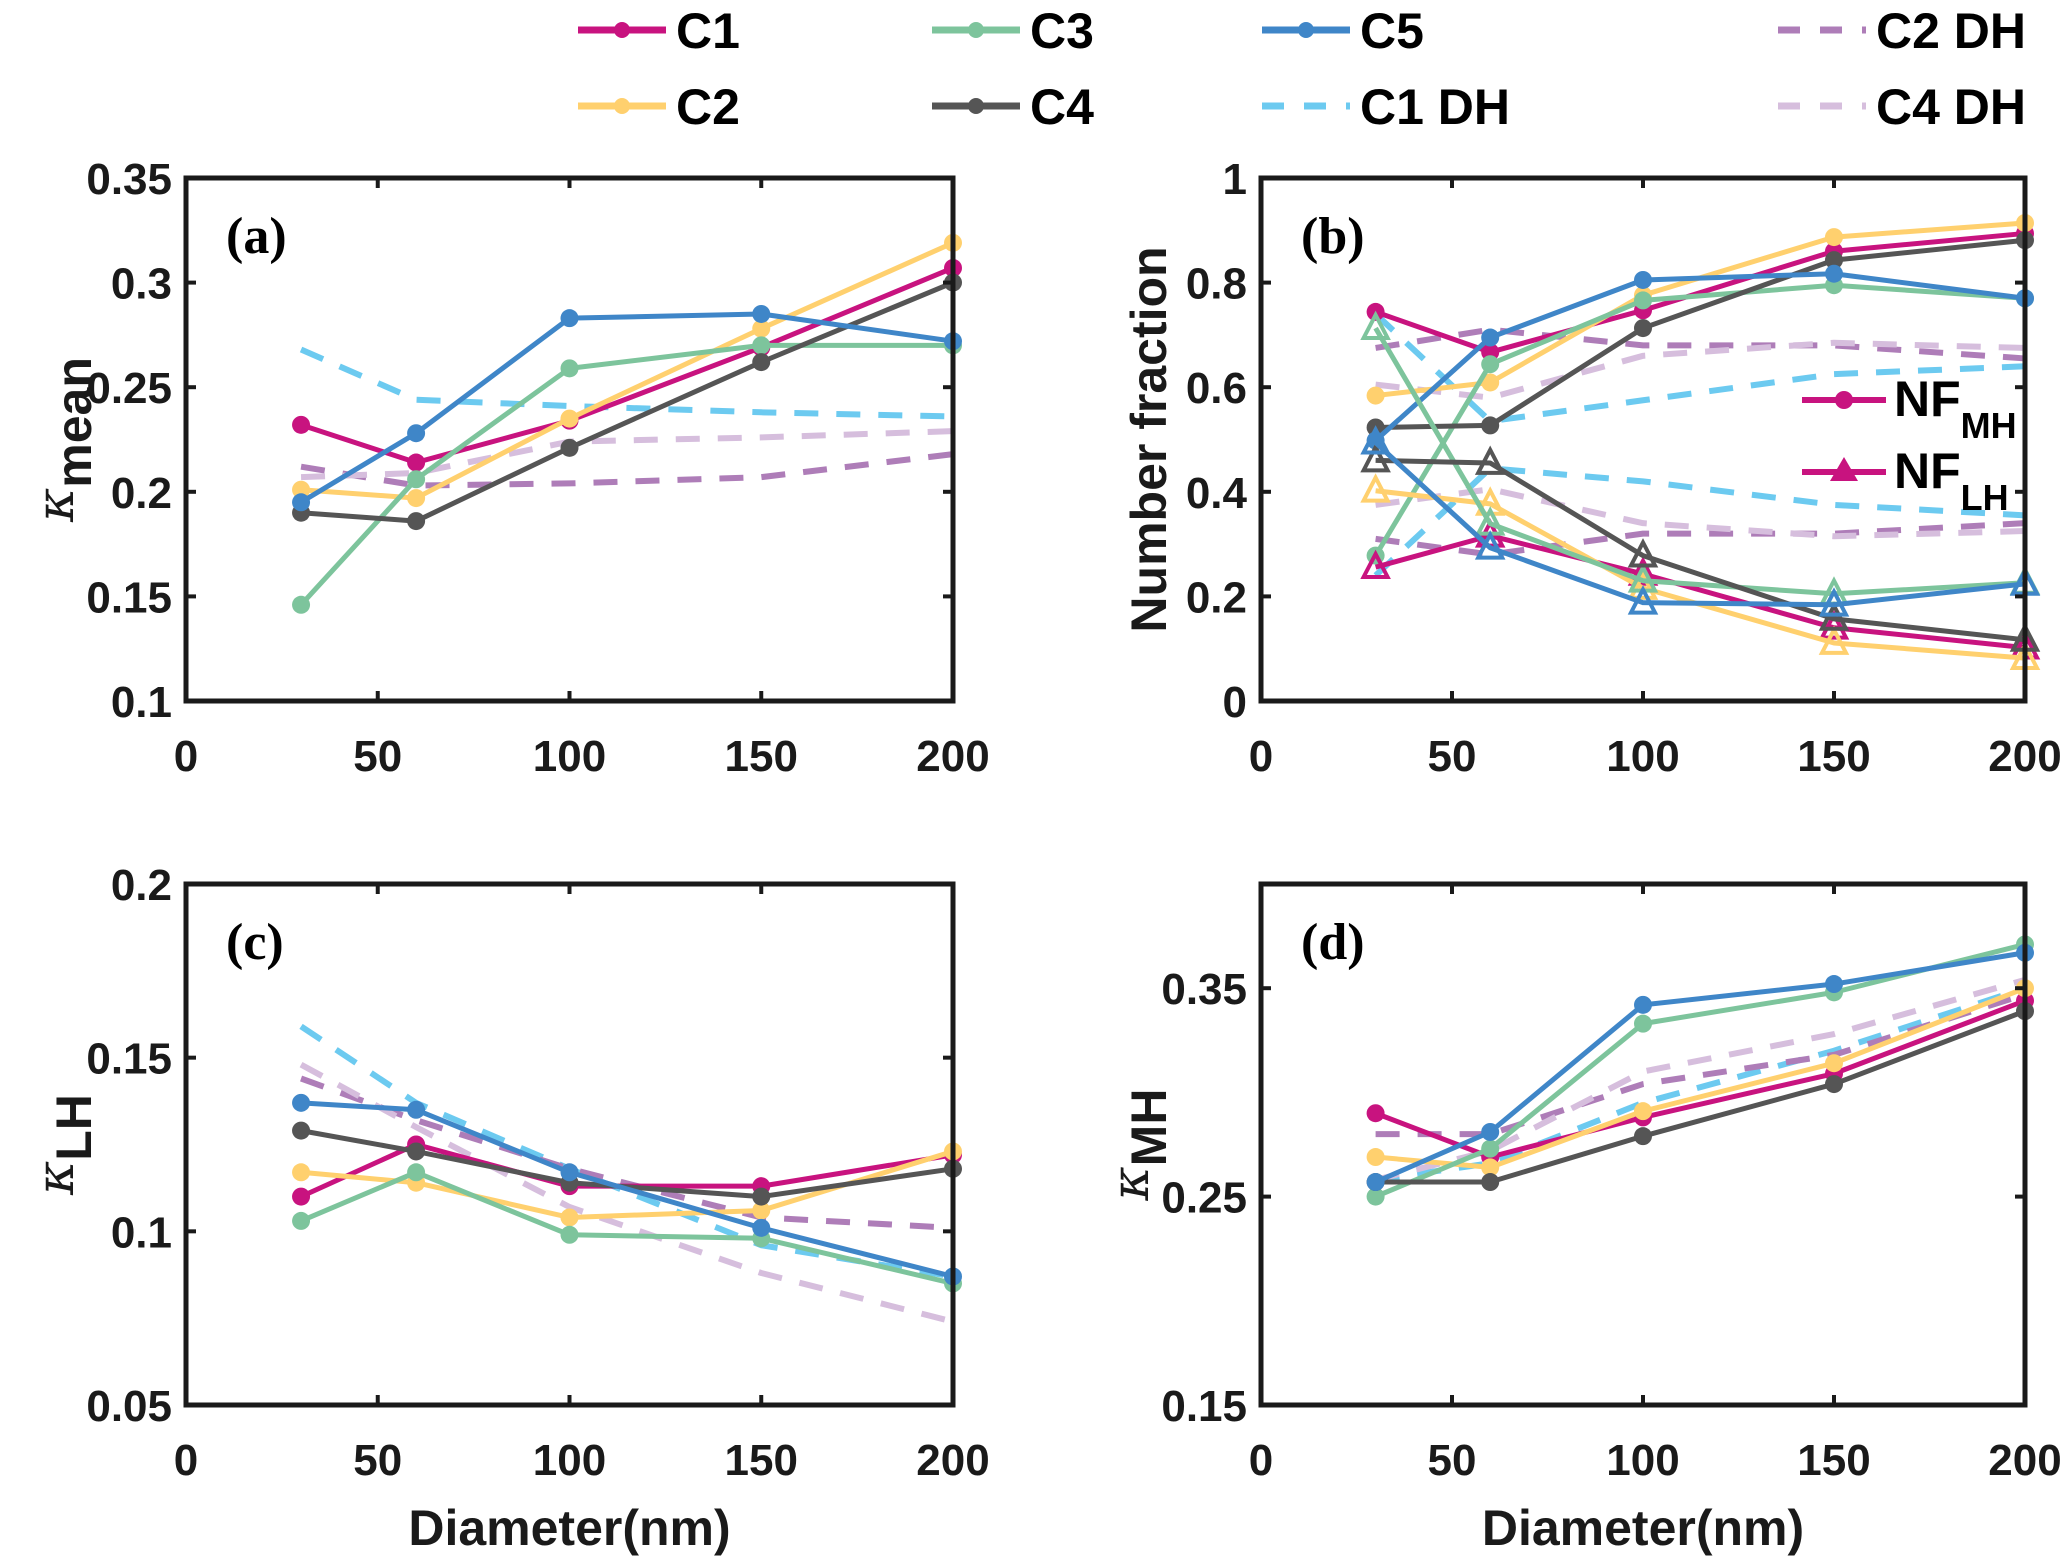 This screenshot has height=1556, width=2067. Describe the element at coordinates (1700, 442) in the screenshot. I see `plot-area-b` at that location.